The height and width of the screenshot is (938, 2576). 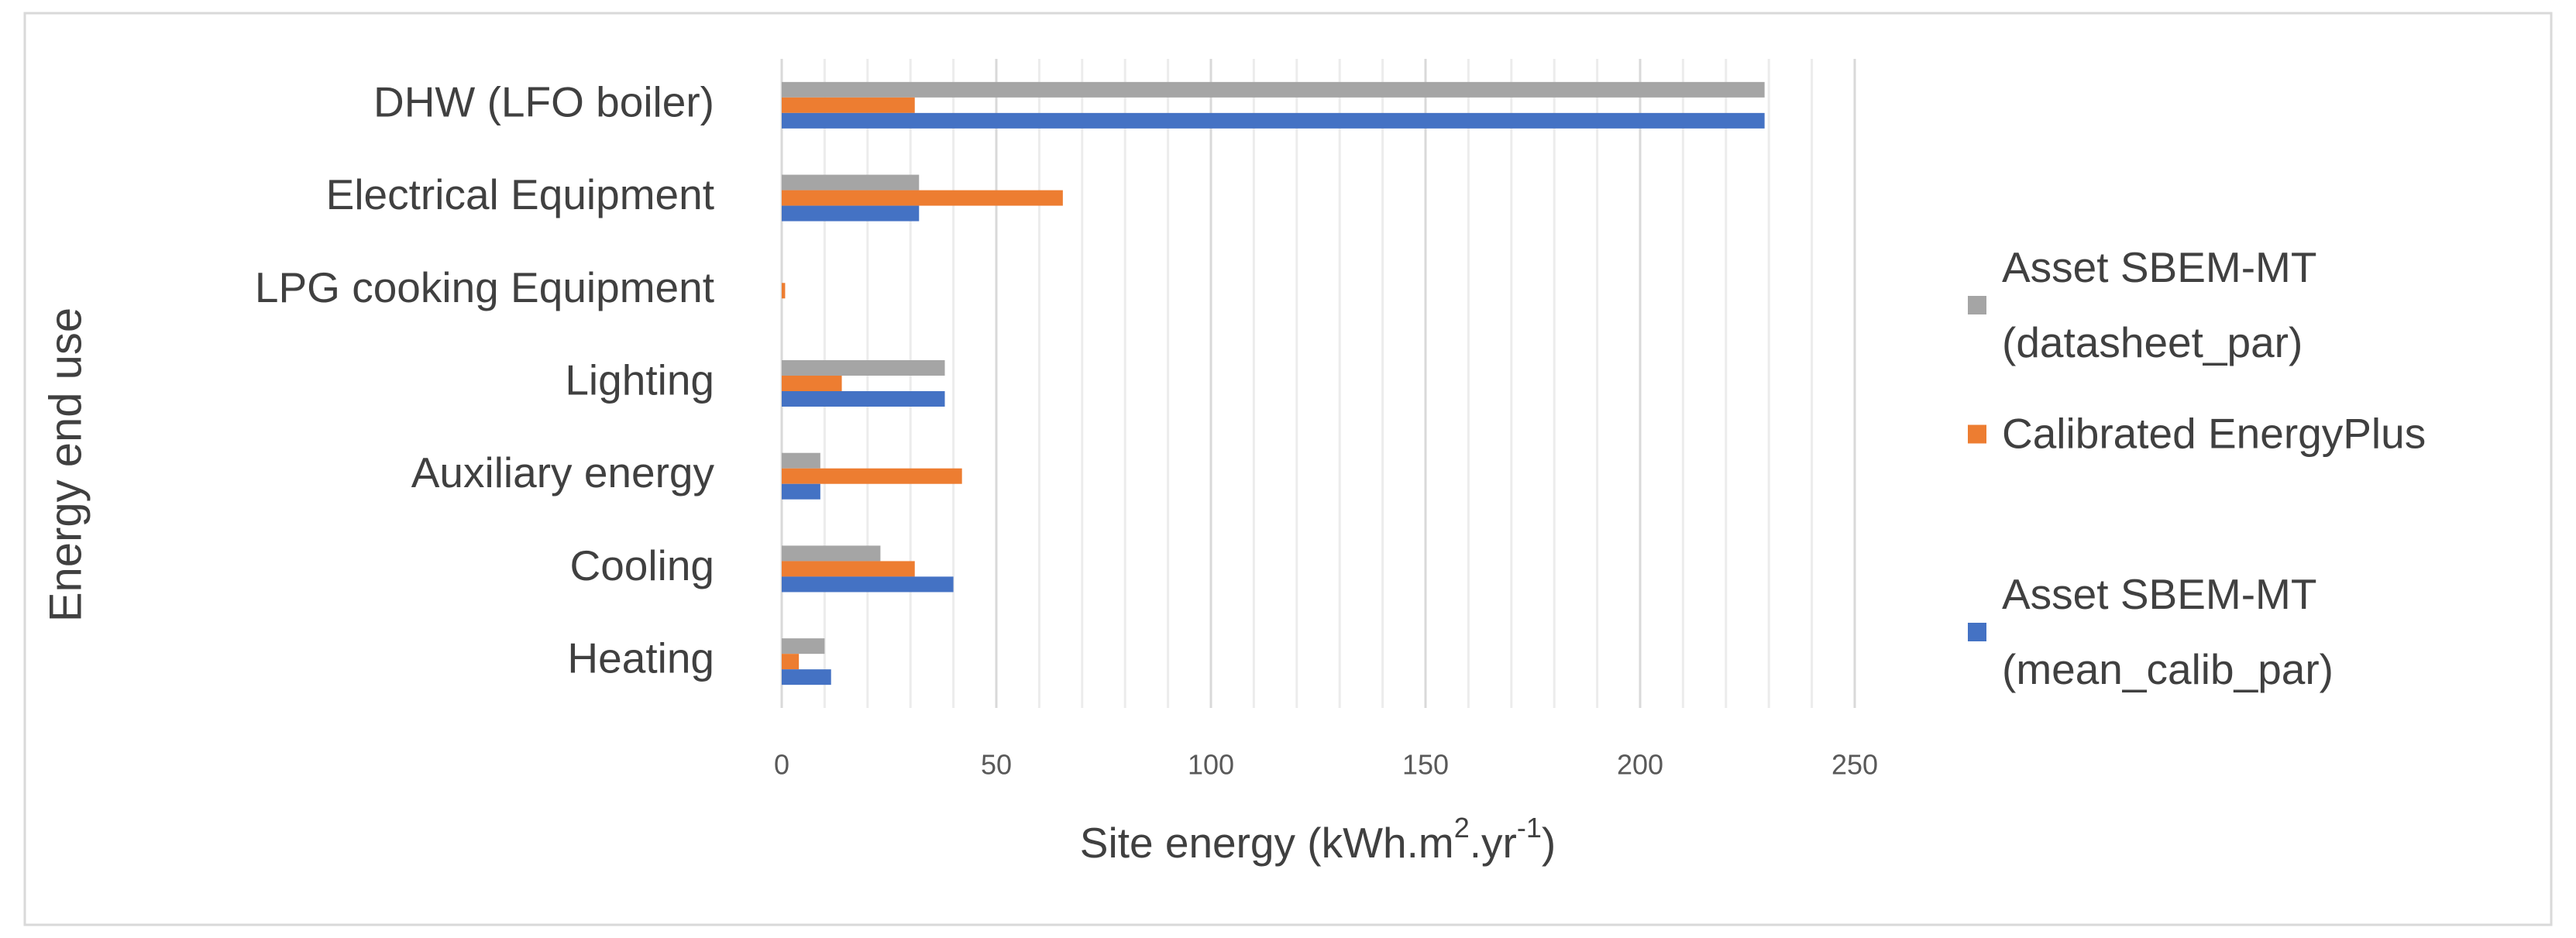 I want to click on y-tick-label: Cooling, so click(x=641, y=565).